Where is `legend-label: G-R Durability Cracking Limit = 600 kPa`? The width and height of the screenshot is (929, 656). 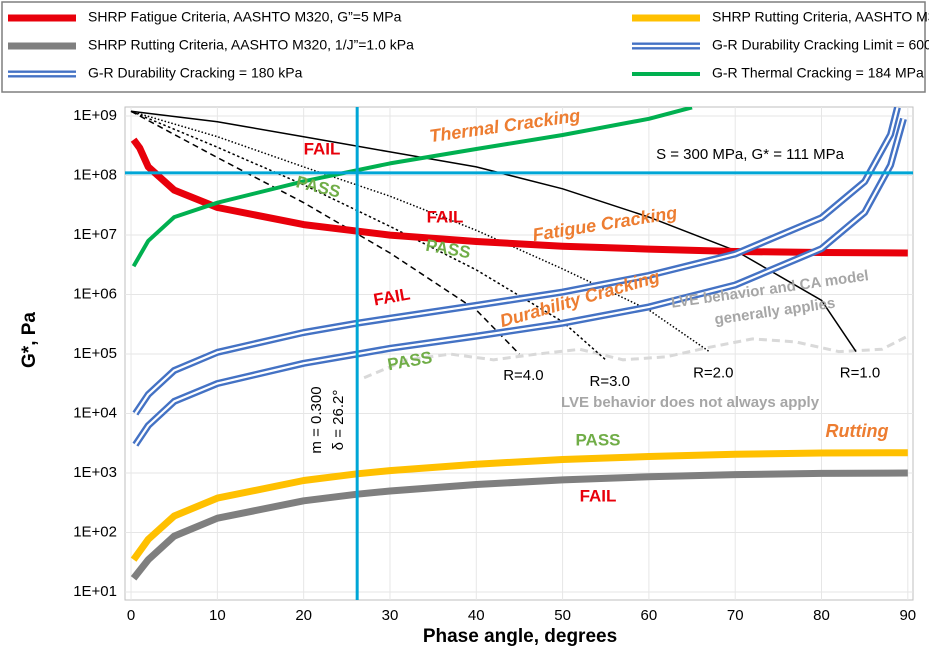
legend-label: G-R Durability Cracking Limit = 600 kPa is located at coordinates (820, 45).